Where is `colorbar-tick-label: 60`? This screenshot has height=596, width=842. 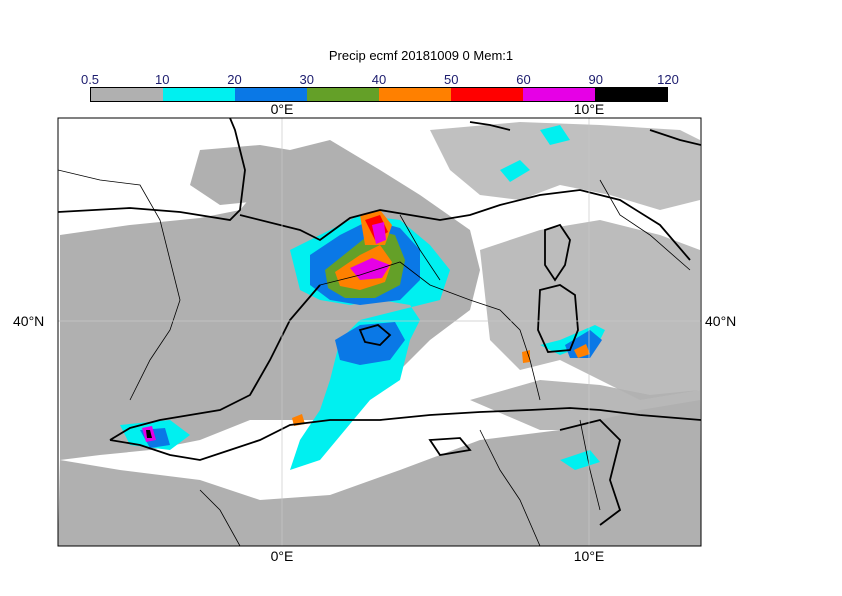 colorbar-tick-label: 60 is located at coordinates (523, 79).